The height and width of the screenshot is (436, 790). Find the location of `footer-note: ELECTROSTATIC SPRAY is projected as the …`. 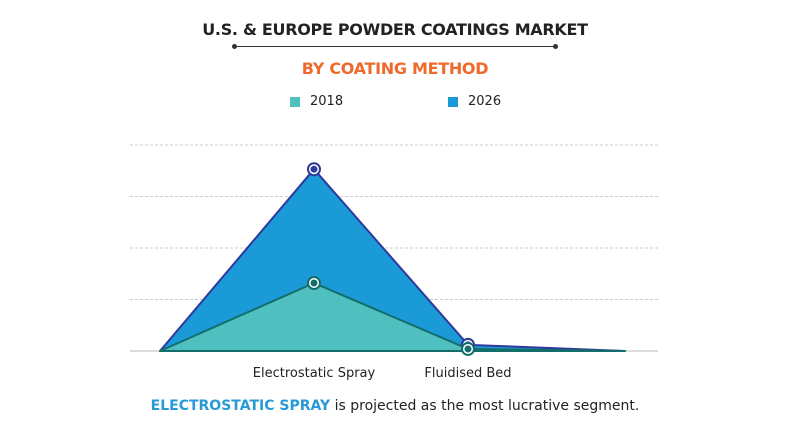

footer-note: ELECTROSTATIC SPRAY is projected as the … is located at coordinates (395, 406).